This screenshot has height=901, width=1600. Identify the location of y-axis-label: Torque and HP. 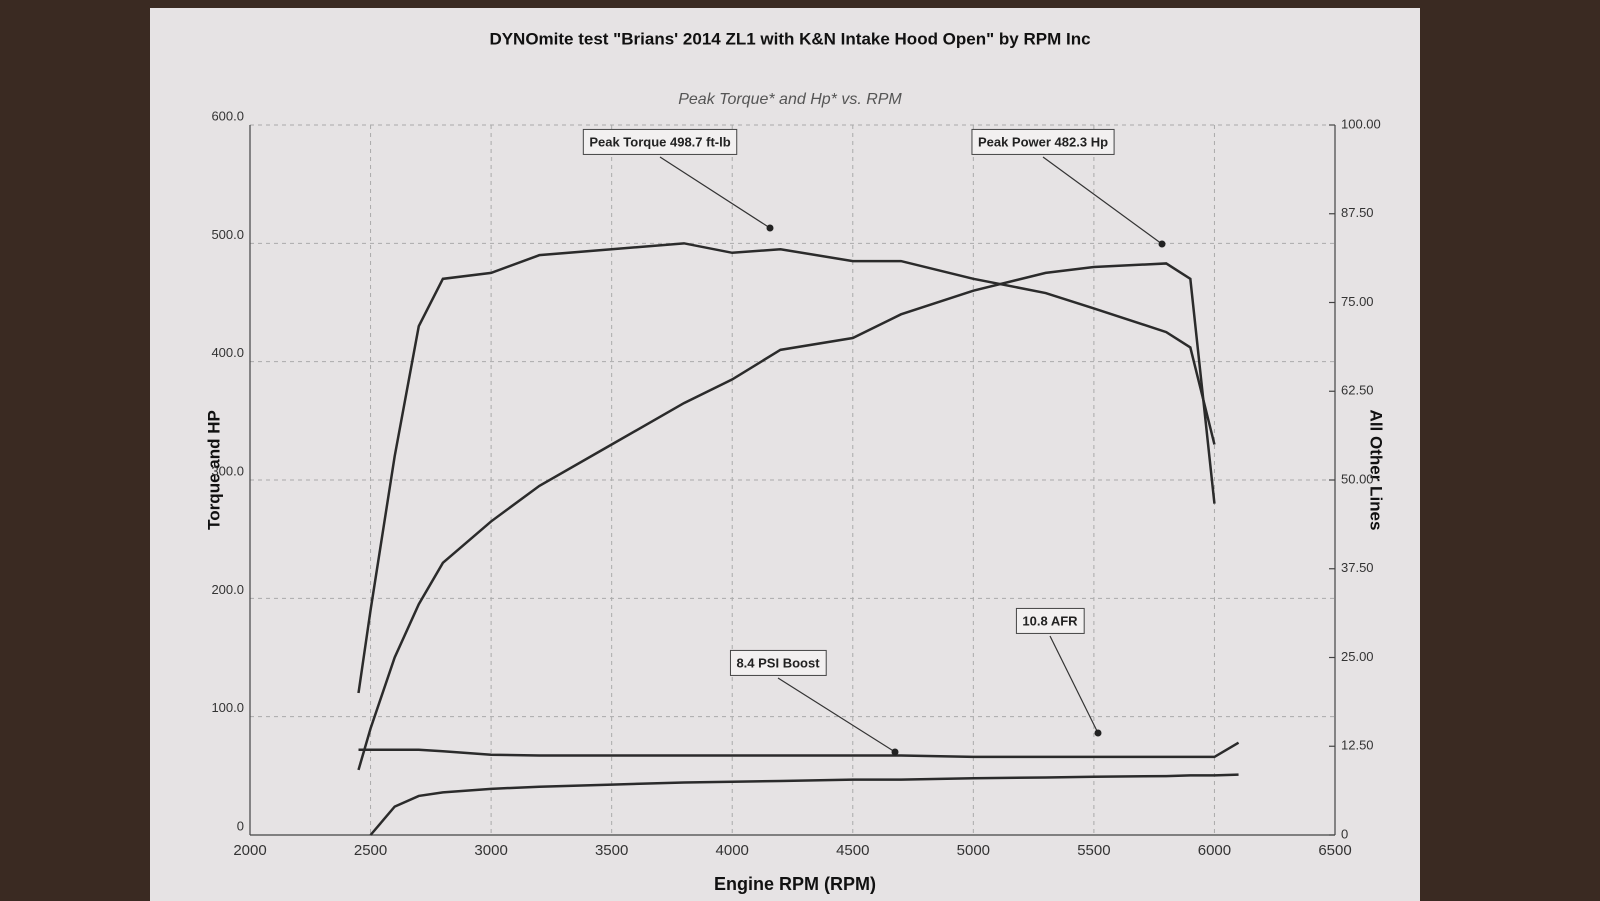
(213, 470).